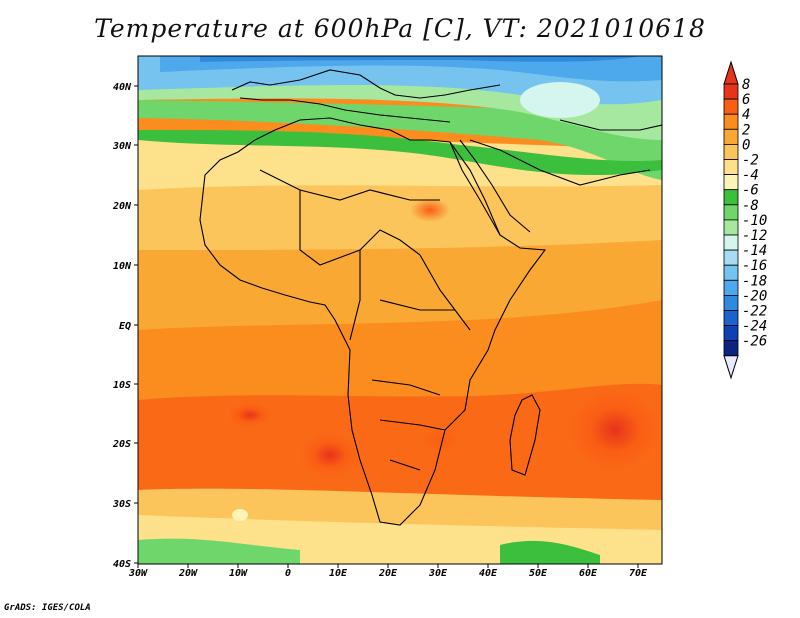 The width and height of the screenshot is (800, 618). Describe the element at coordinates (750, 176) in the screenshot. I see `colorbar-label: -4` at that location.